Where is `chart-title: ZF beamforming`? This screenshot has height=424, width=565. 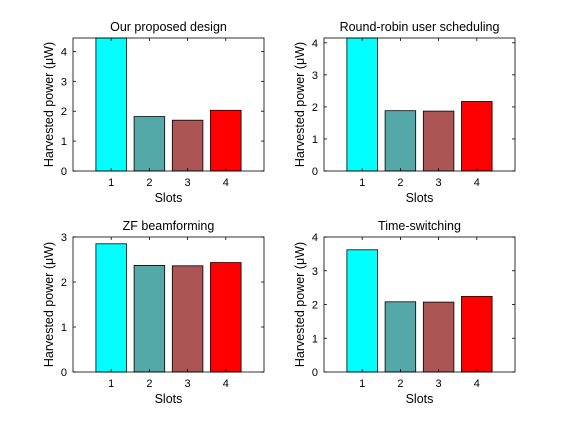
chart-title: ZF beamforming is located at coordinates (169, 226).